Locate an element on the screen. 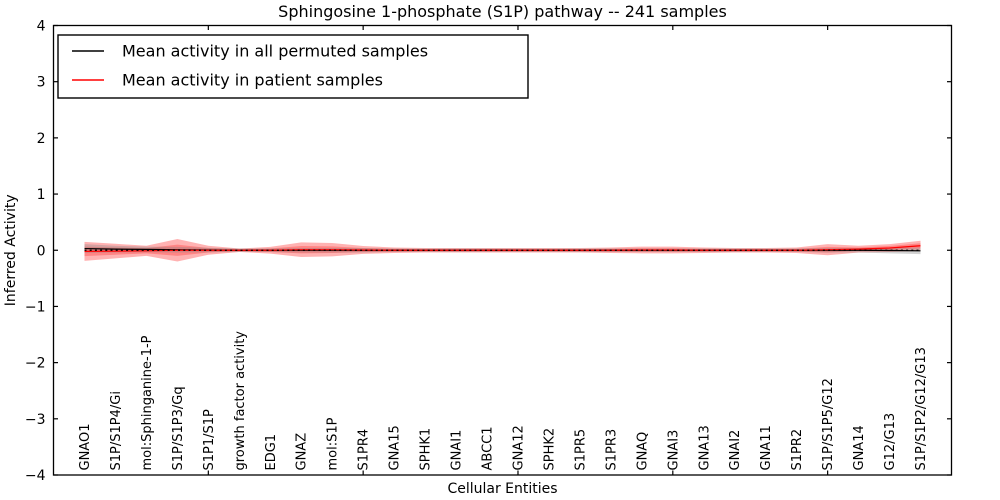 The image size is (1000, 500). entity-label-s1pr2: S1PR2 is located at coordinates (797, 450).